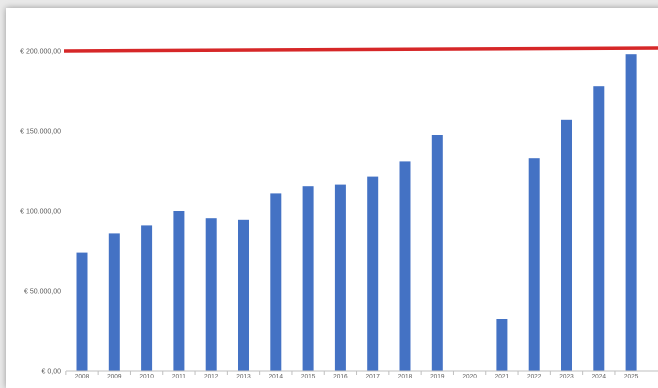 This screenshot has width=658, height=388. Describe the element at coordinates (437, 376) in the screenshot. I see `x-tick-label: 2019` at that location.